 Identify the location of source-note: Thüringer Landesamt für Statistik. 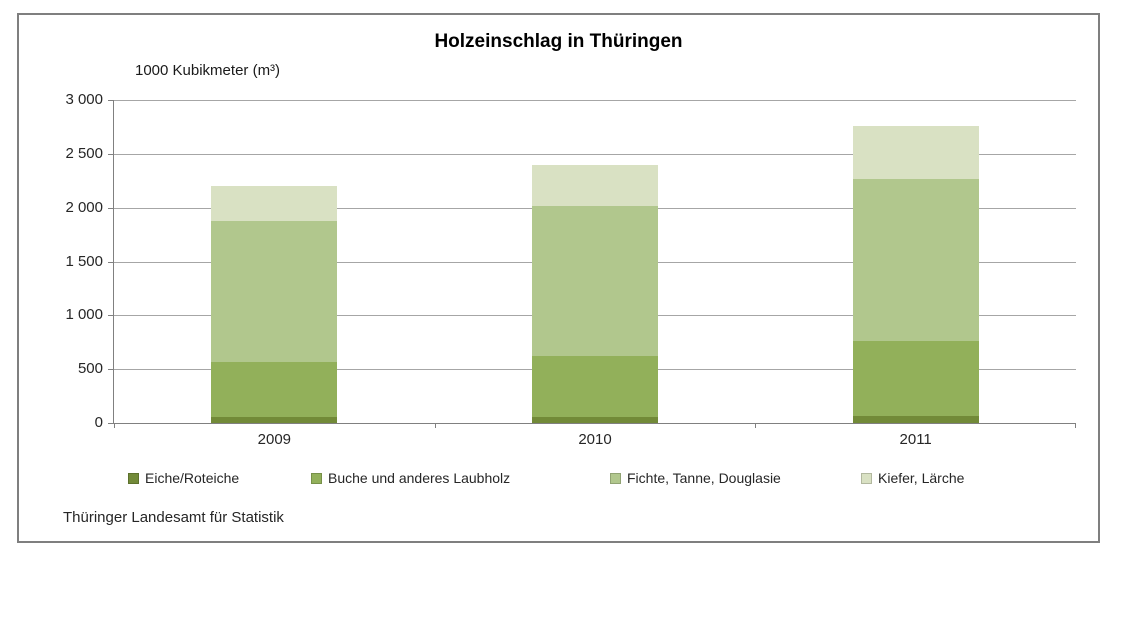
(173, 517).